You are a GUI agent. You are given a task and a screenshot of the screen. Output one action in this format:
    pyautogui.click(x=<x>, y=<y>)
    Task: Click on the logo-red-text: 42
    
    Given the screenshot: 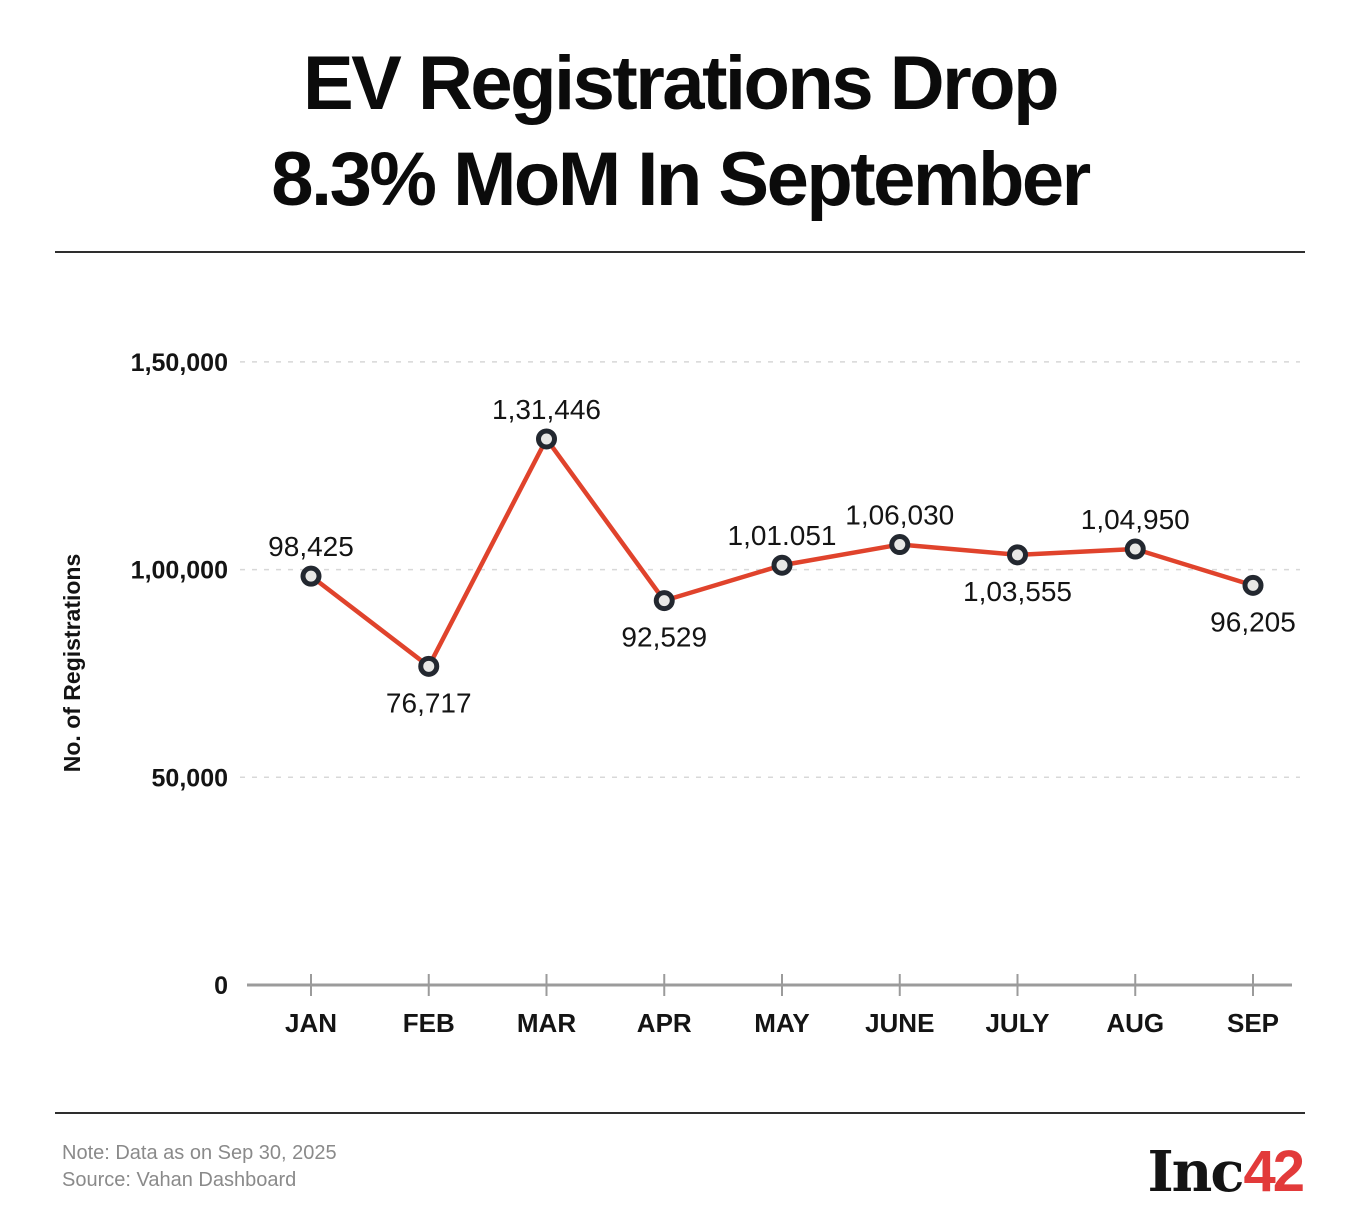 What is the action you would take?
    pyautogui.click(x=1273, y=1171)
    